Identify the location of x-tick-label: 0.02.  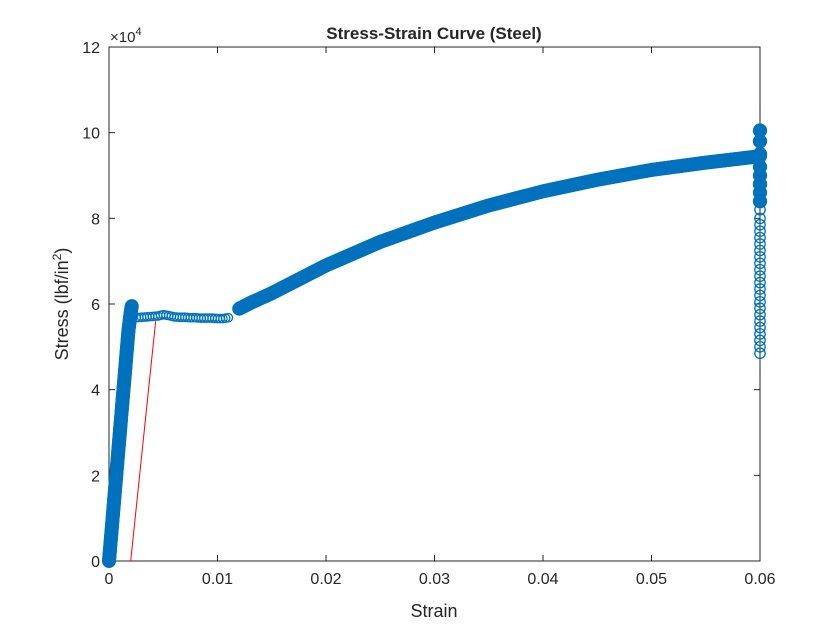
(325, 579).